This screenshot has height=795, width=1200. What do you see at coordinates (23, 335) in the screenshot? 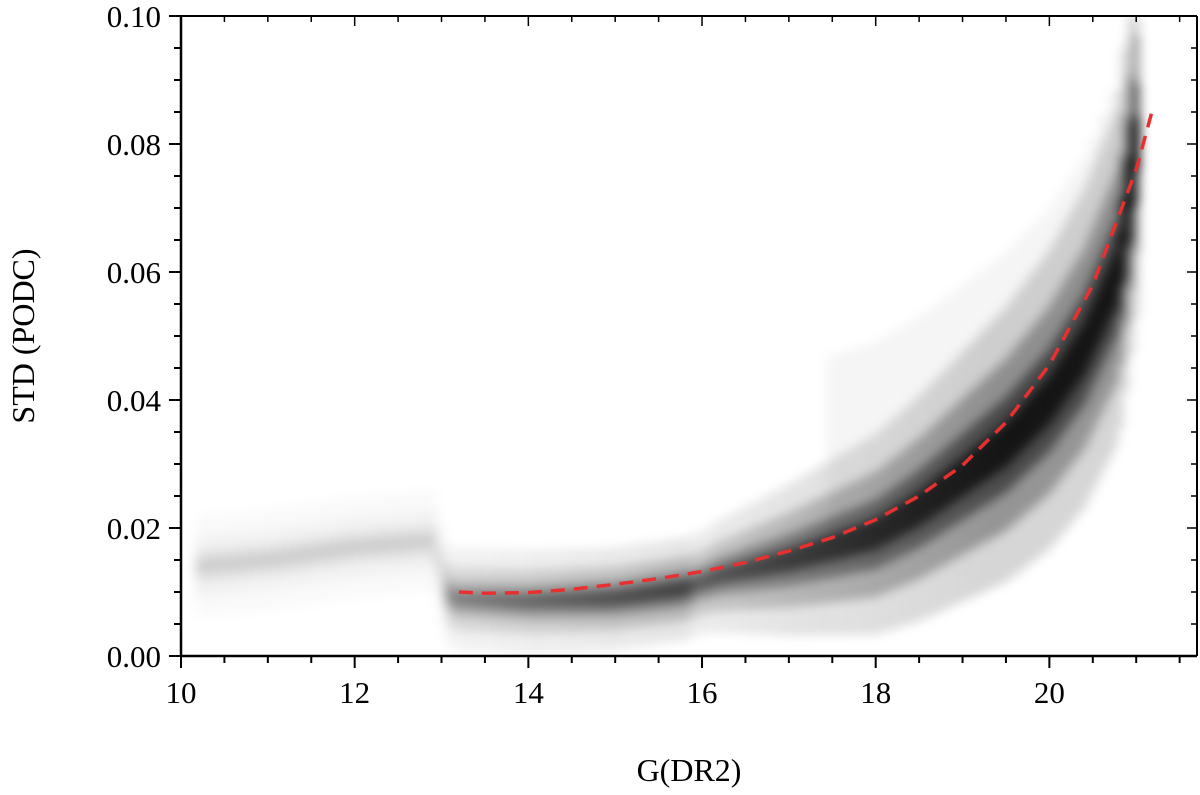
I see `y-axis-label: STD (PODC)` at bounding box center [23, 335].